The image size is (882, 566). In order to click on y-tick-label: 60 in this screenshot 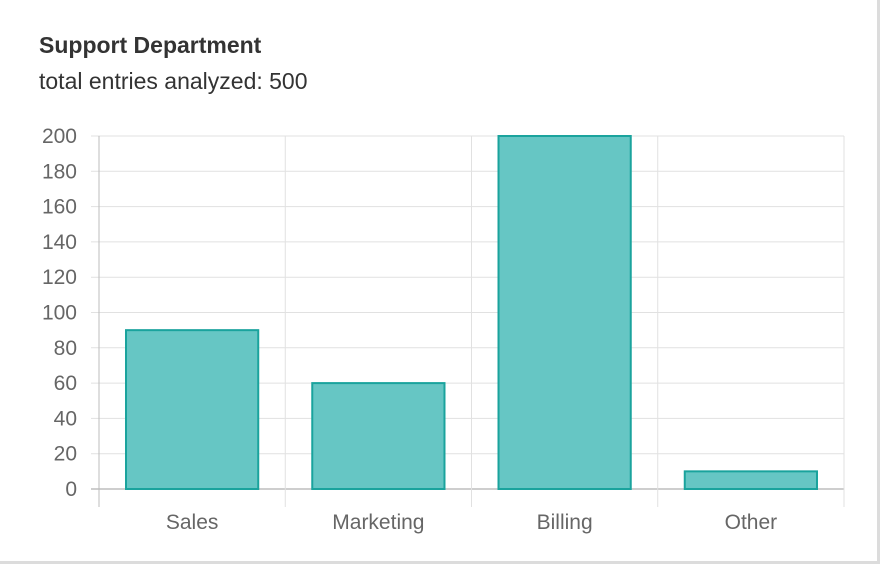, I will do `click(65, 383)`.